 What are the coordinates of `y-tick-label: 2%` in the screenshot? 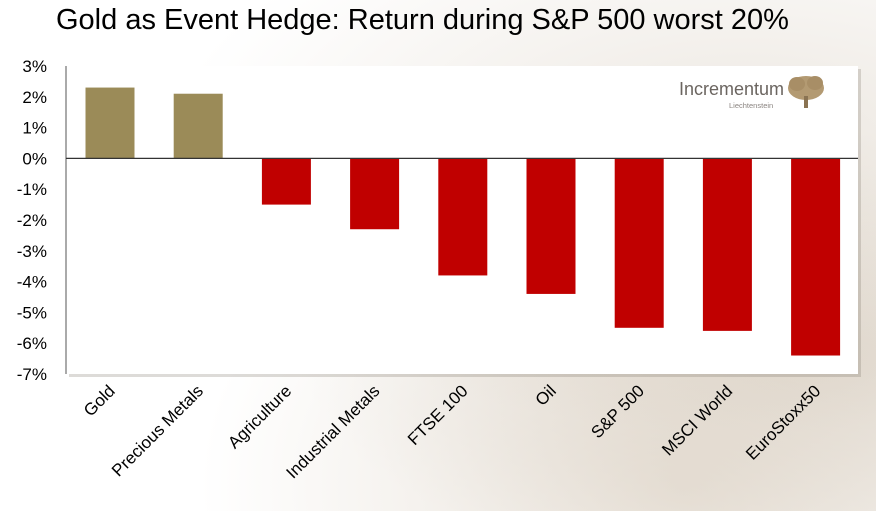 It's located at (34, 97).